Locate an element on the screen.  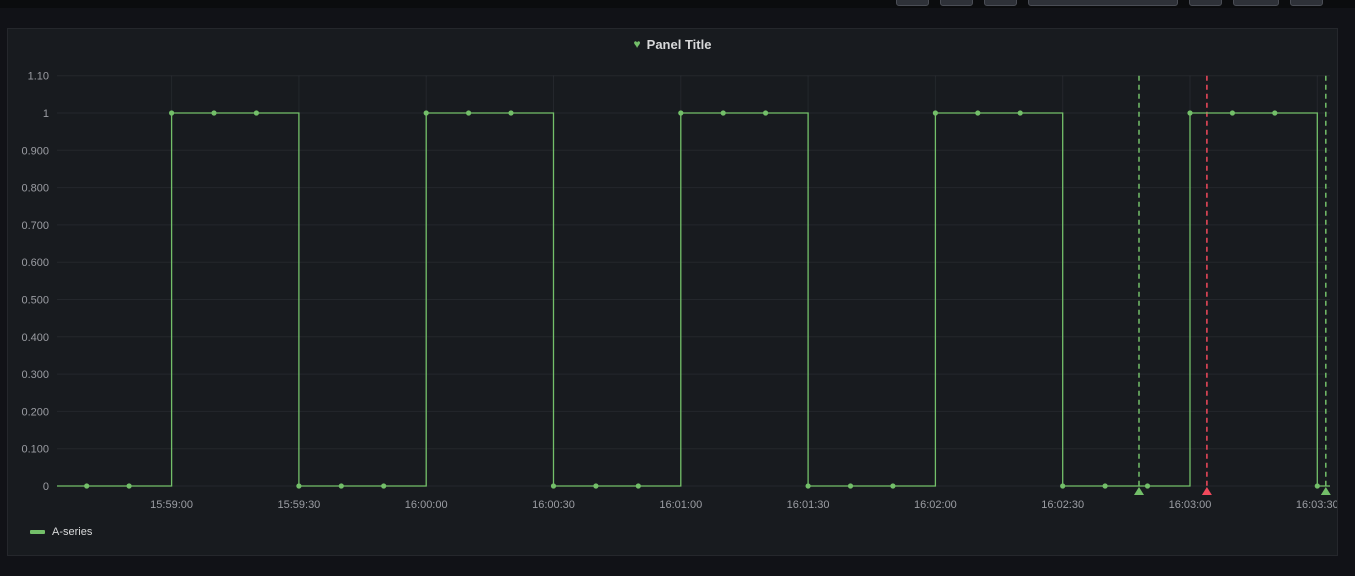
legend: A-series is located at coordinates (61, 532).